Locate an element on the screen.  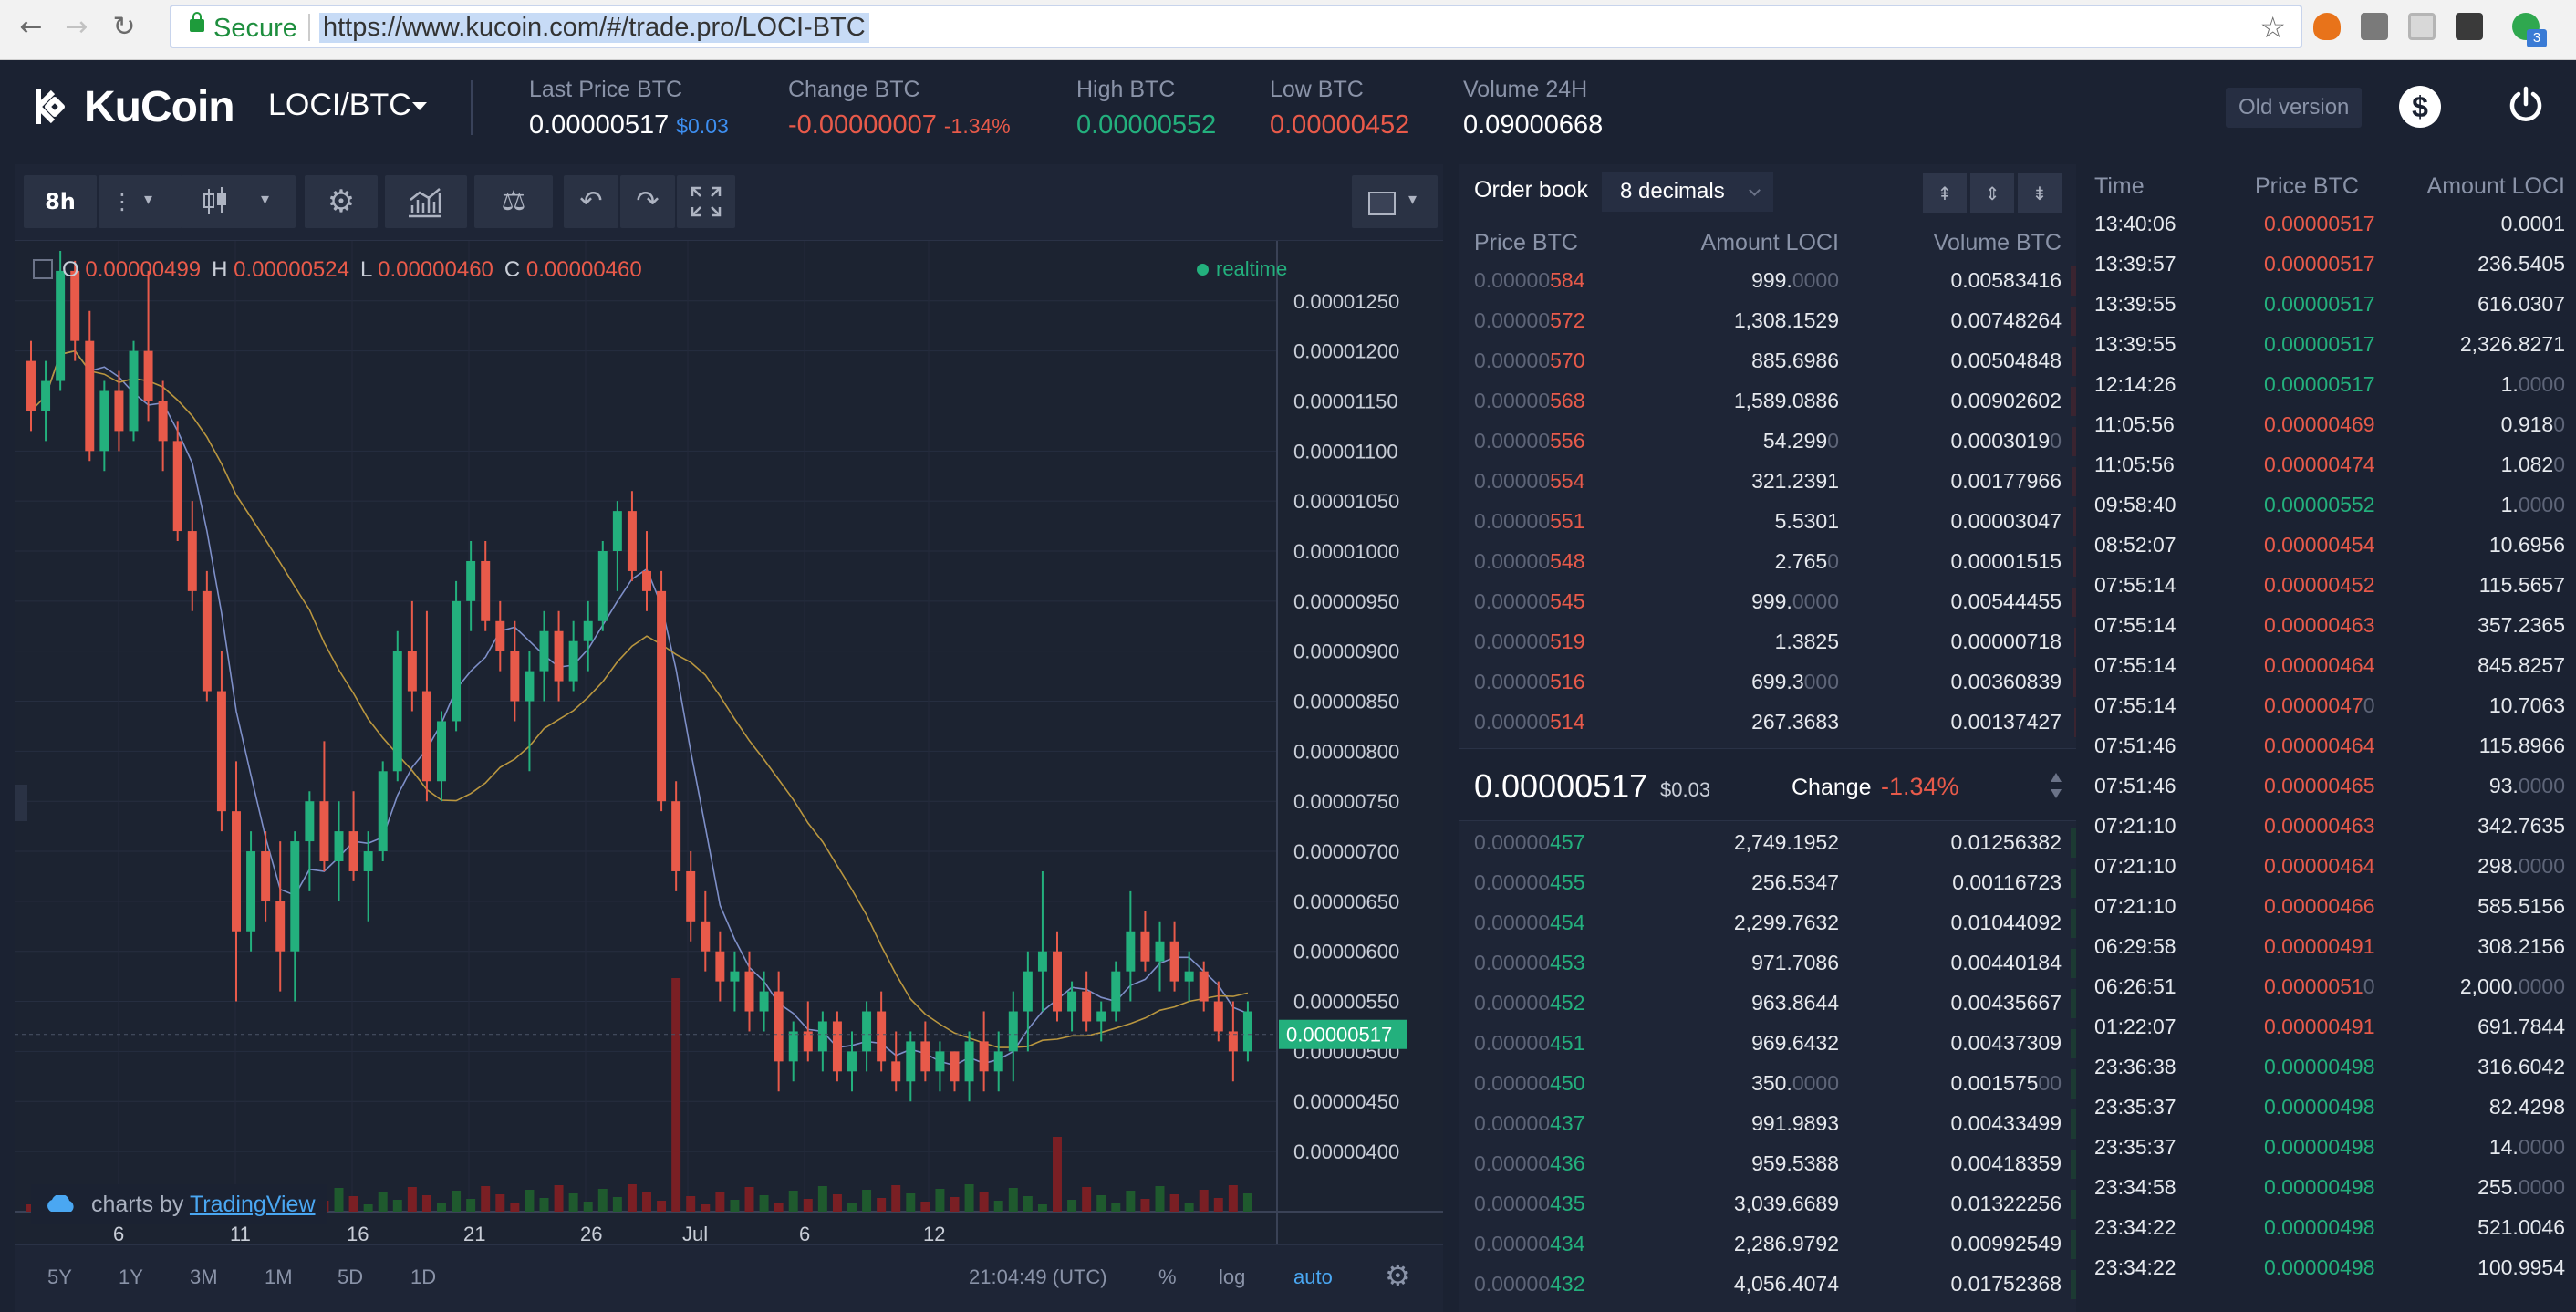
undo-icon: ↶ is located at coordinates (591, 201).